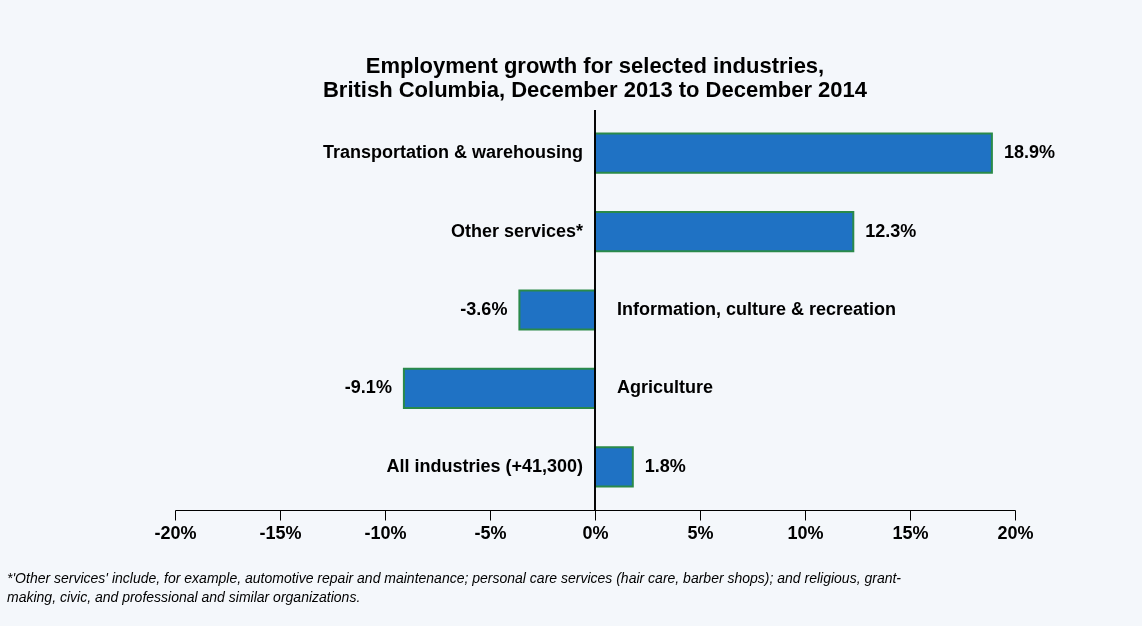 This screenshot has height=626, width=1142. Describe the element at coordinates (805, 532) in the screenshot. I see `x-tick-label: 10%` at that location.